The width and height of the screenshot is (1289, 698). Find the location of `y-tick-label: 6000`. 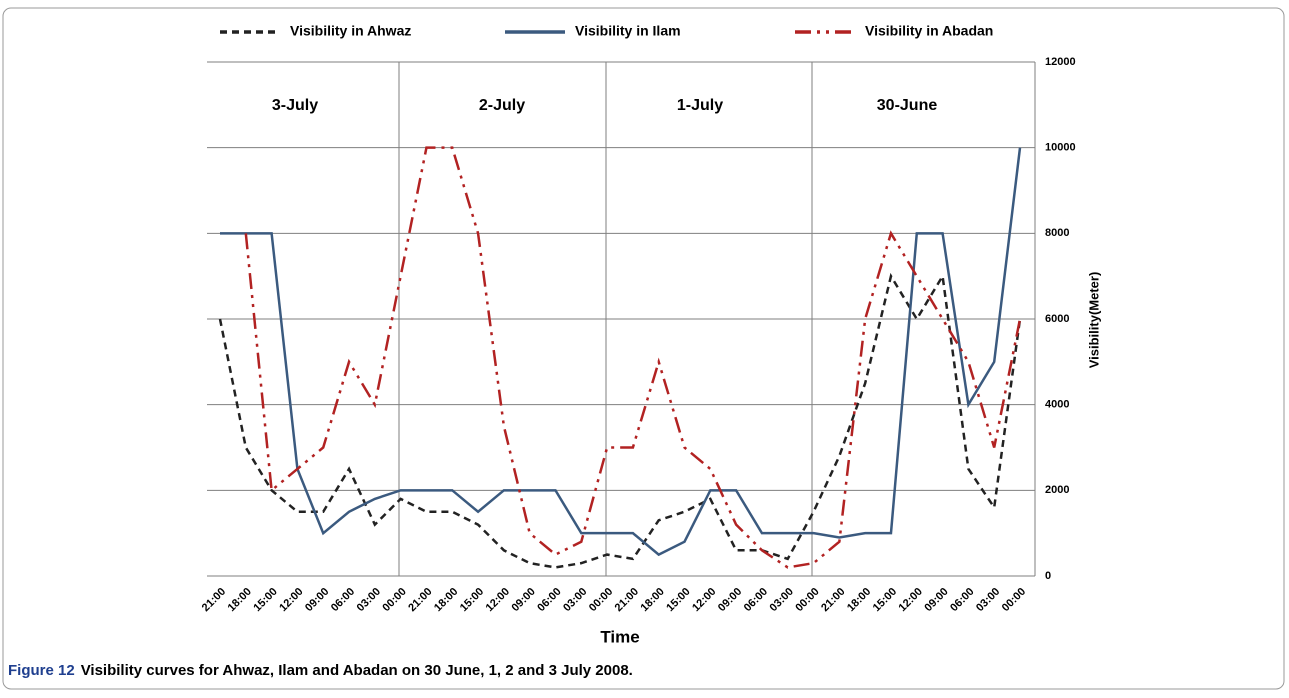

y-tick-label: 6000 is located at coordinates (1057, 319).